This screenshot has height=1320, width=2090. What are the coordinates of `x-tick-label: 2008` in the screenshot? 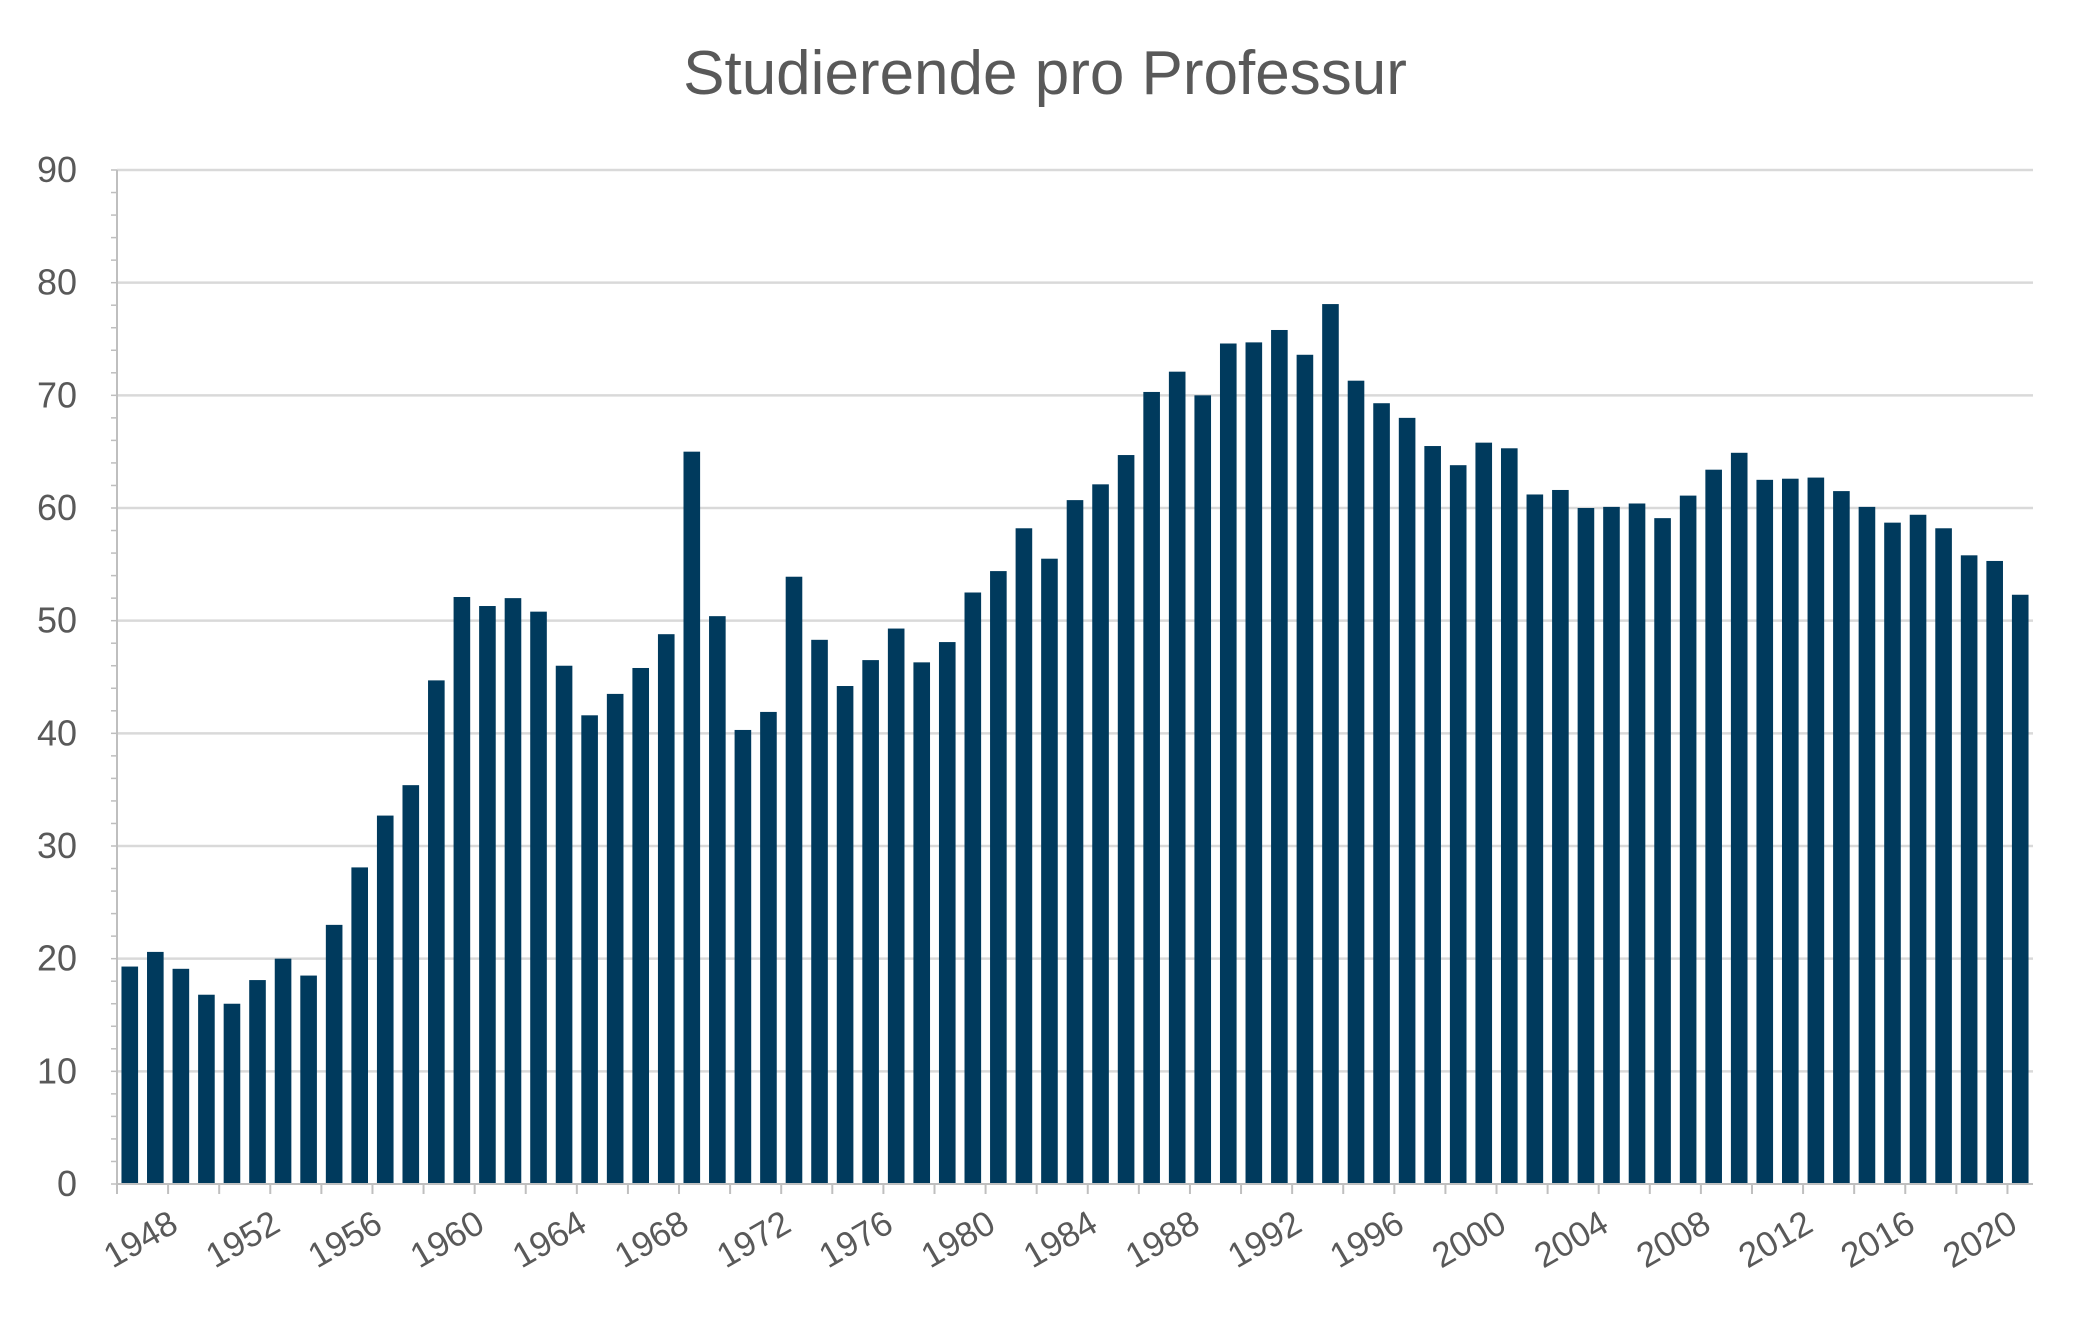 It's located at (1673, 1239).